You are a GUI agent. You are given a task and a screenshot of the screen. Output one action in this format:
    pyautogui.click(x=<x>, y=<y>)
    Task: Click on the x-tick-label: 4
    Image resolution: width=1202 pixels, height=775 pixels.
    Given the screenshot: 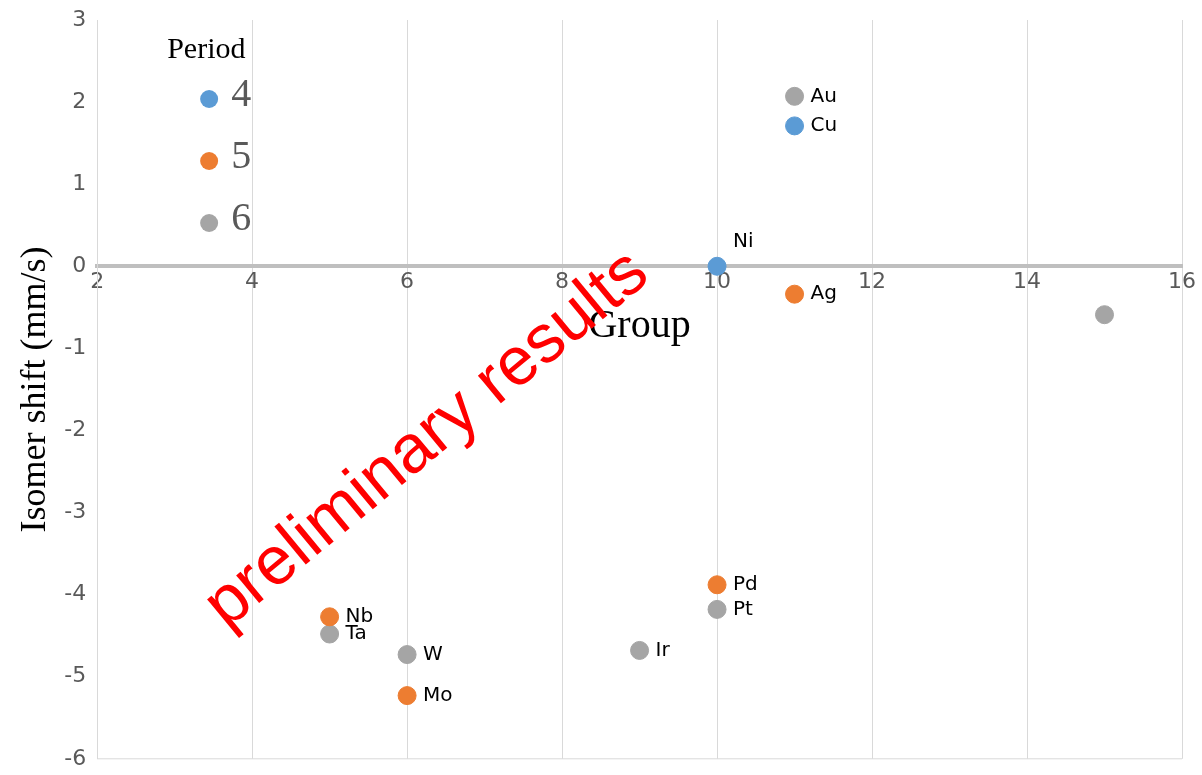 What is the action you would take?
    pyautogui.click(x=252, y=281)
    